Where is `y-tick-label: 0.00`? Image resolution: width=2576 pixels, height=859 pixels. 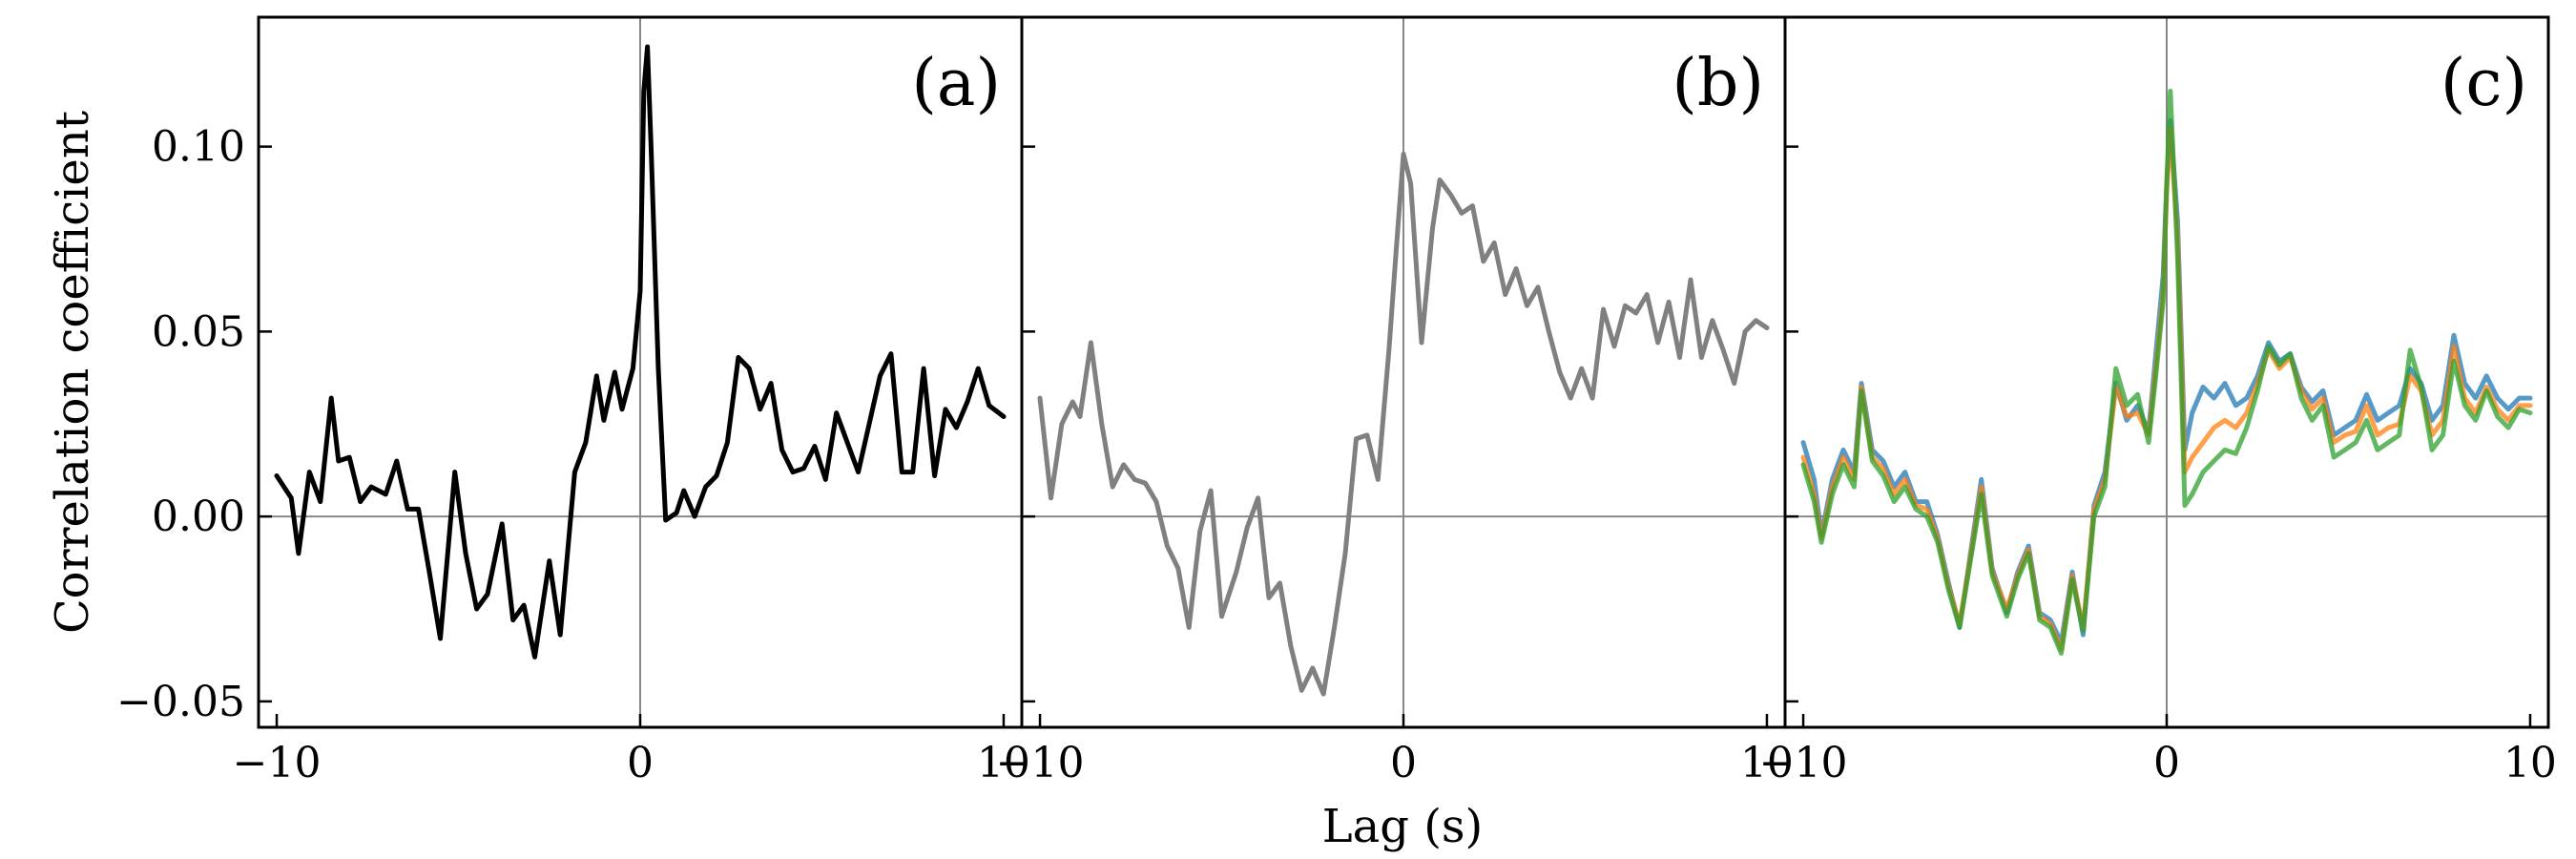
y-tick-label: 0.00 is located at coordinates (198, 516).